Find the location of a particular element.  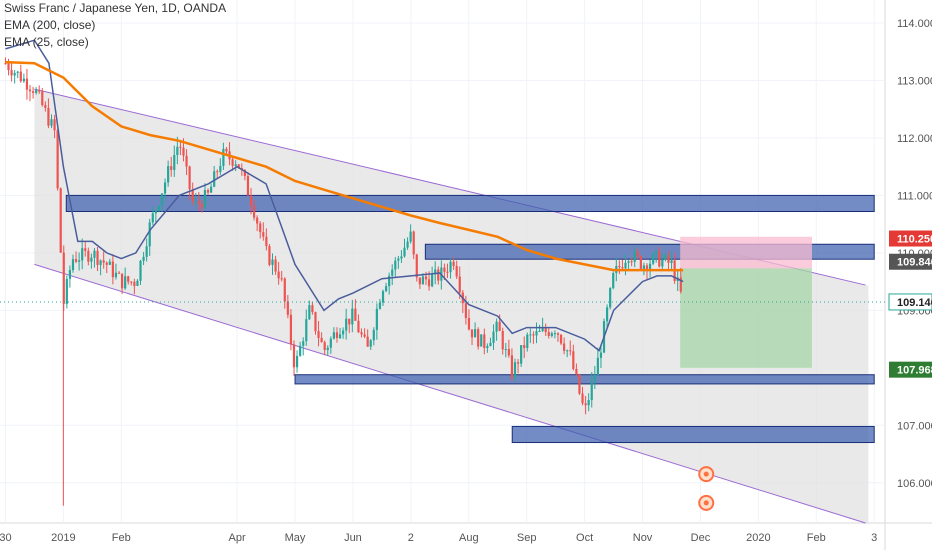

event-marker-top-dot is located at coordinates (706, 474).